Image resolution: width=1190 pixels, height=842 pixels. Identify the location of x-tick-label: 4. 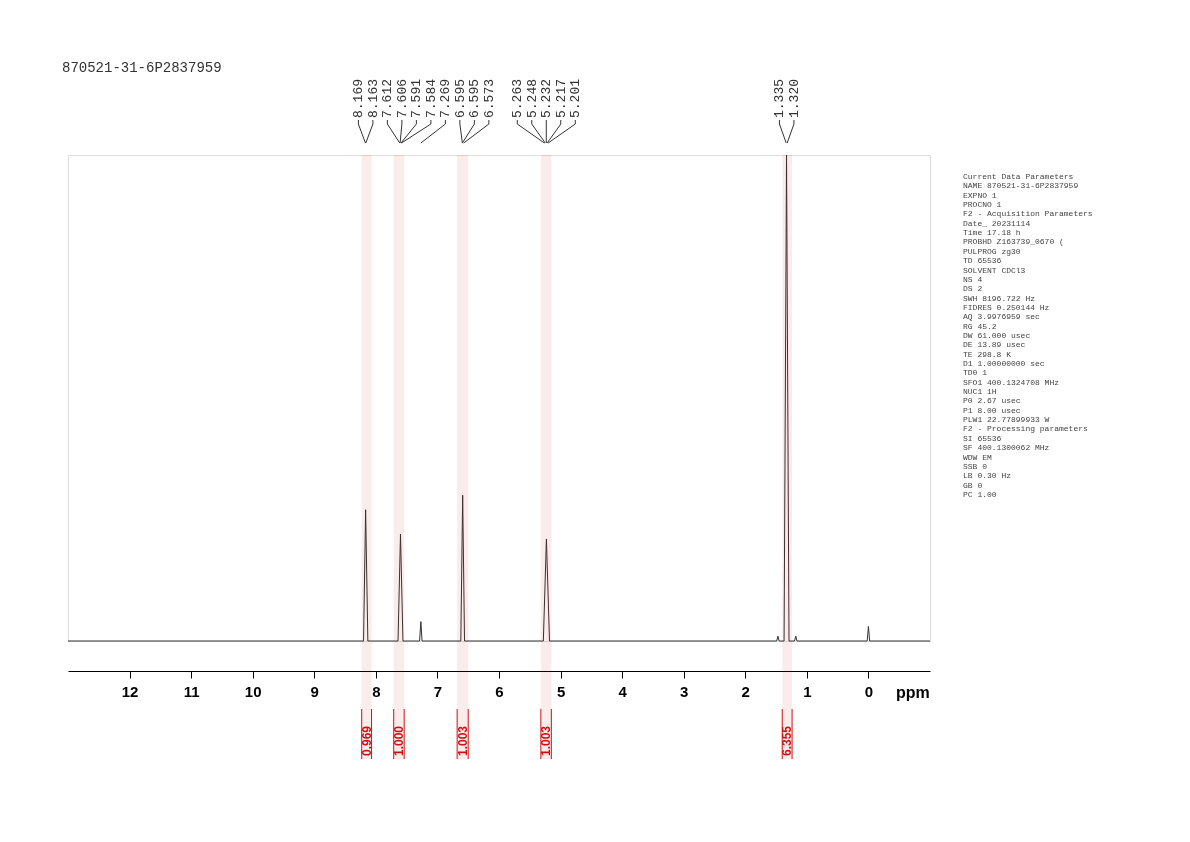
(623, 691).